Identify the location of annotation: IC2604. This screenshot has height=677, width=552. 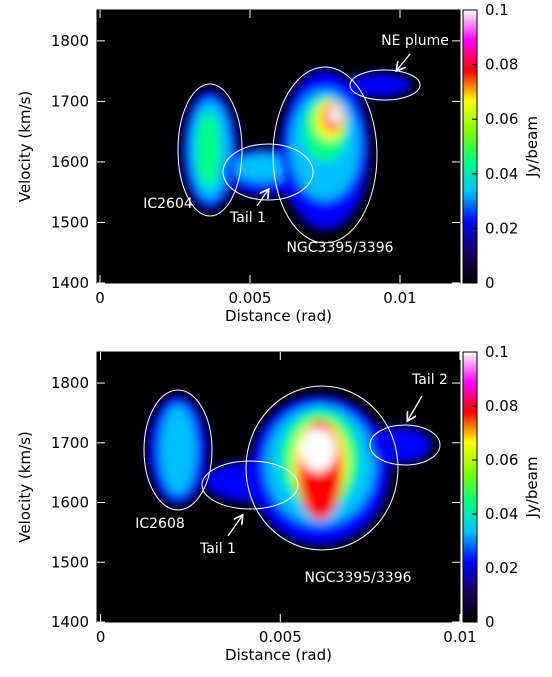
(168, 204).